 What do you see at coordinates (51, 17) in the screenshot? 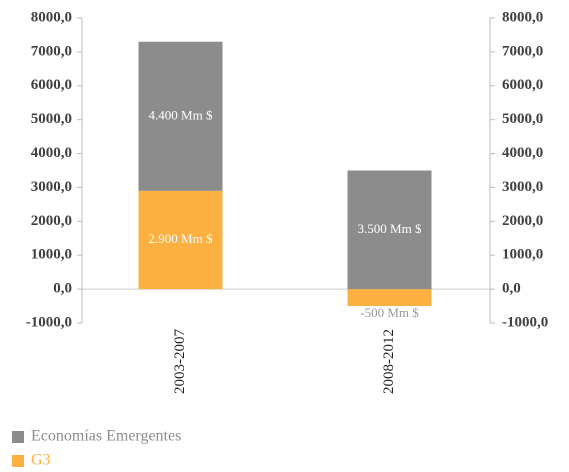
I see `y-tick-label: 8000,0` at bounding box center [51, 17].